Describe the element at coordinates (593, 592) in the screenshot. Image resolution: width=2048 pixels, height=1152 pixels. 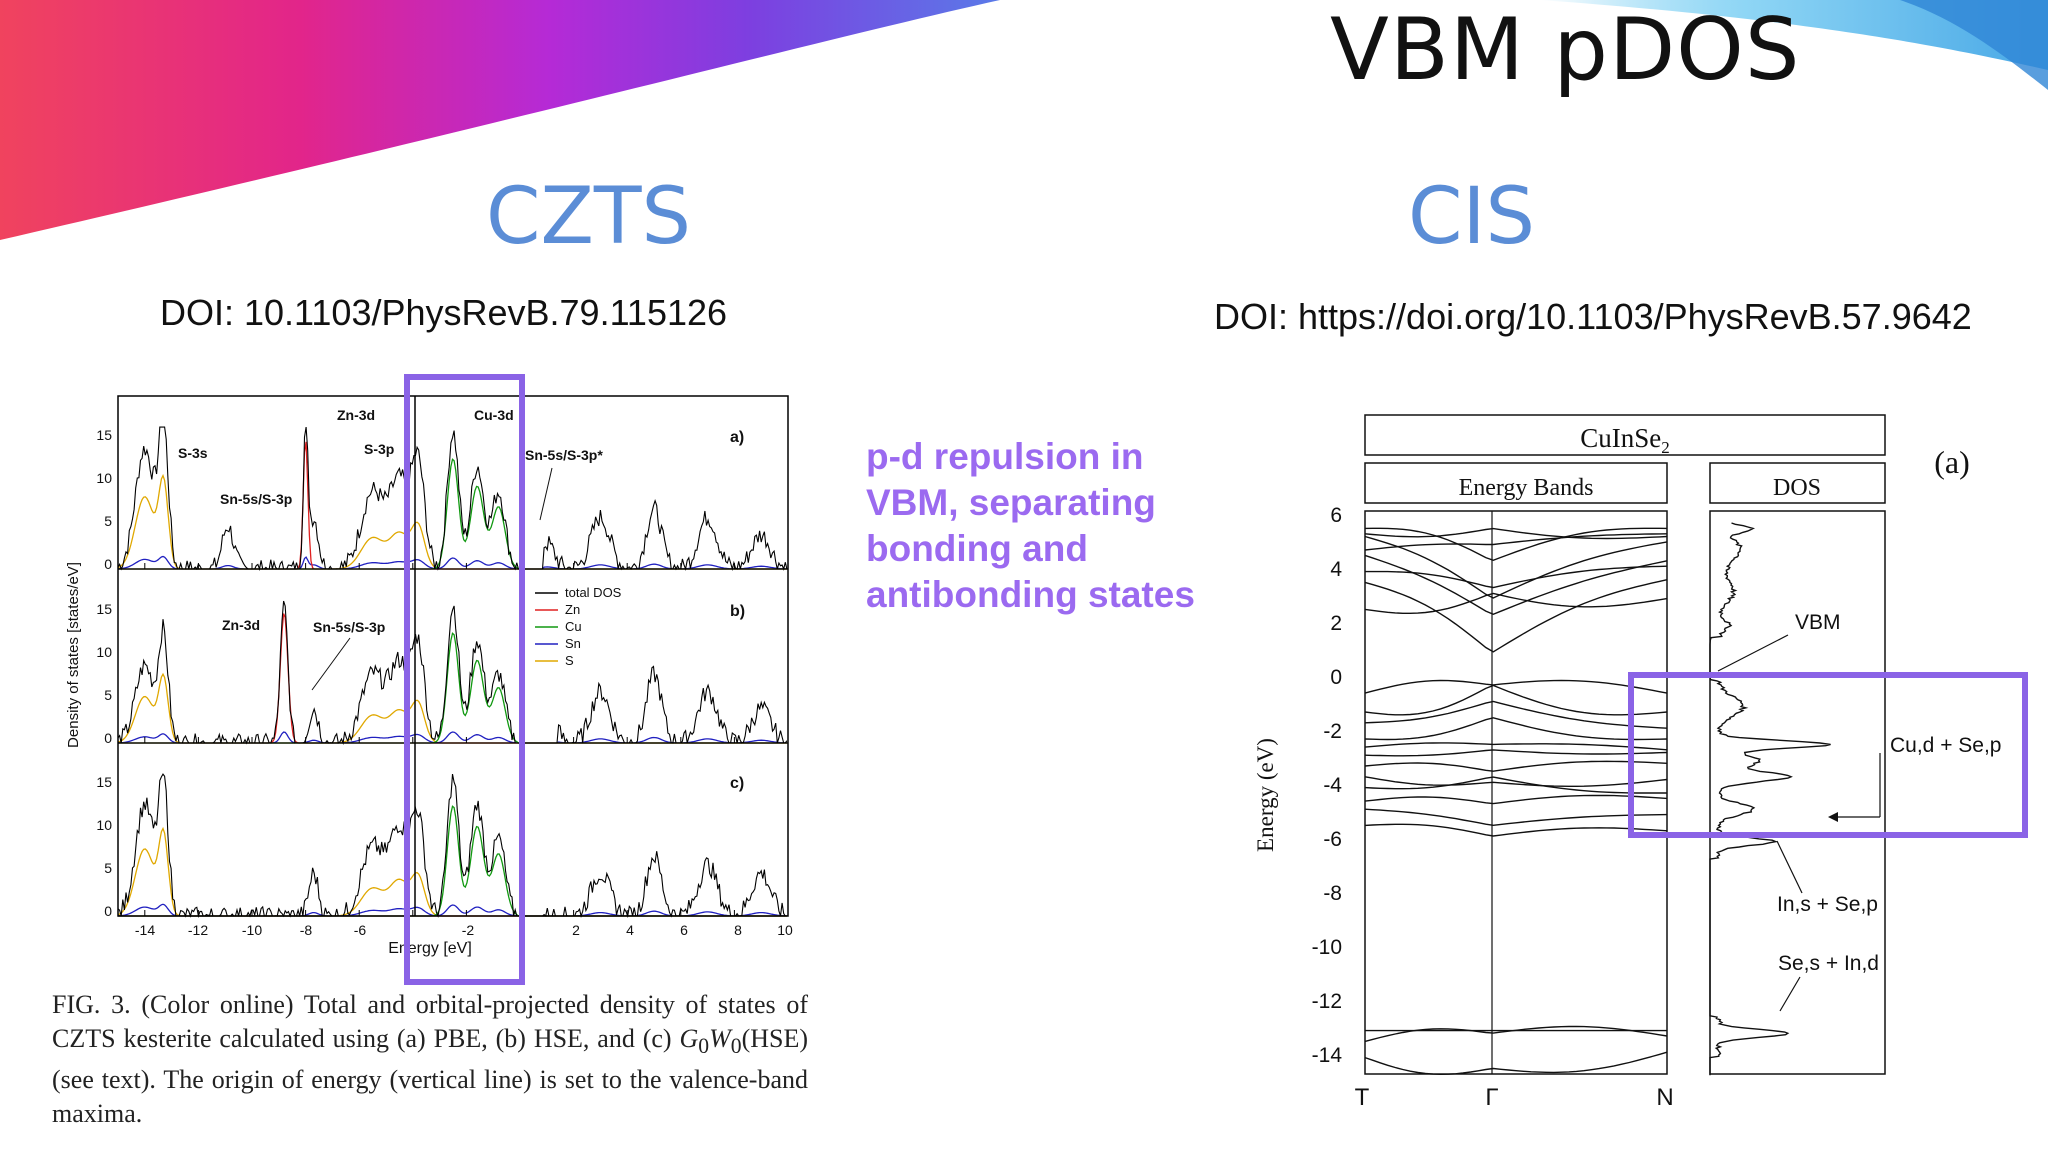
I see `legend-total-dos: total DOS` at that location.